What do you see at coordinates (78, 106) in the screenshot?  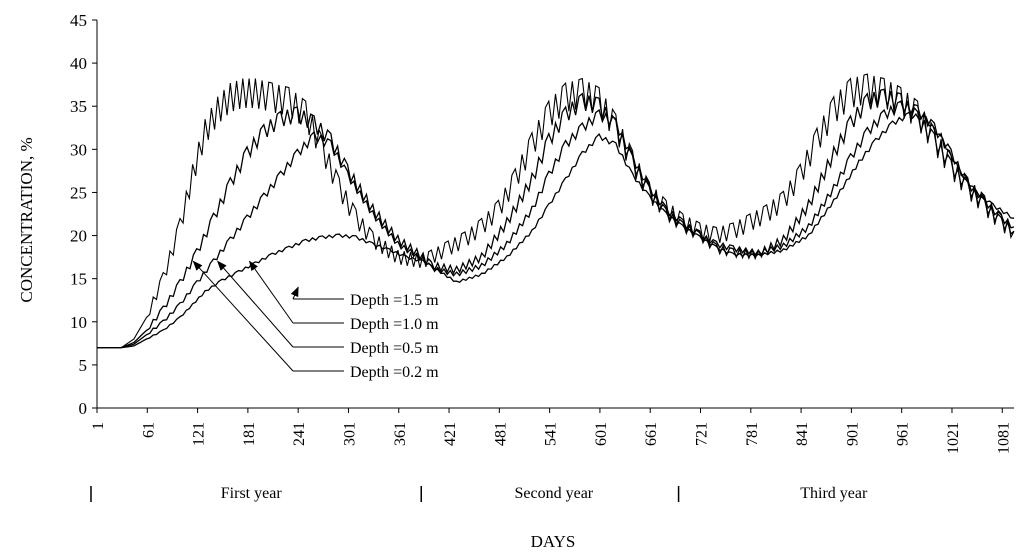 I see `y-tick-label: 35` at bounding box center [78, 106].